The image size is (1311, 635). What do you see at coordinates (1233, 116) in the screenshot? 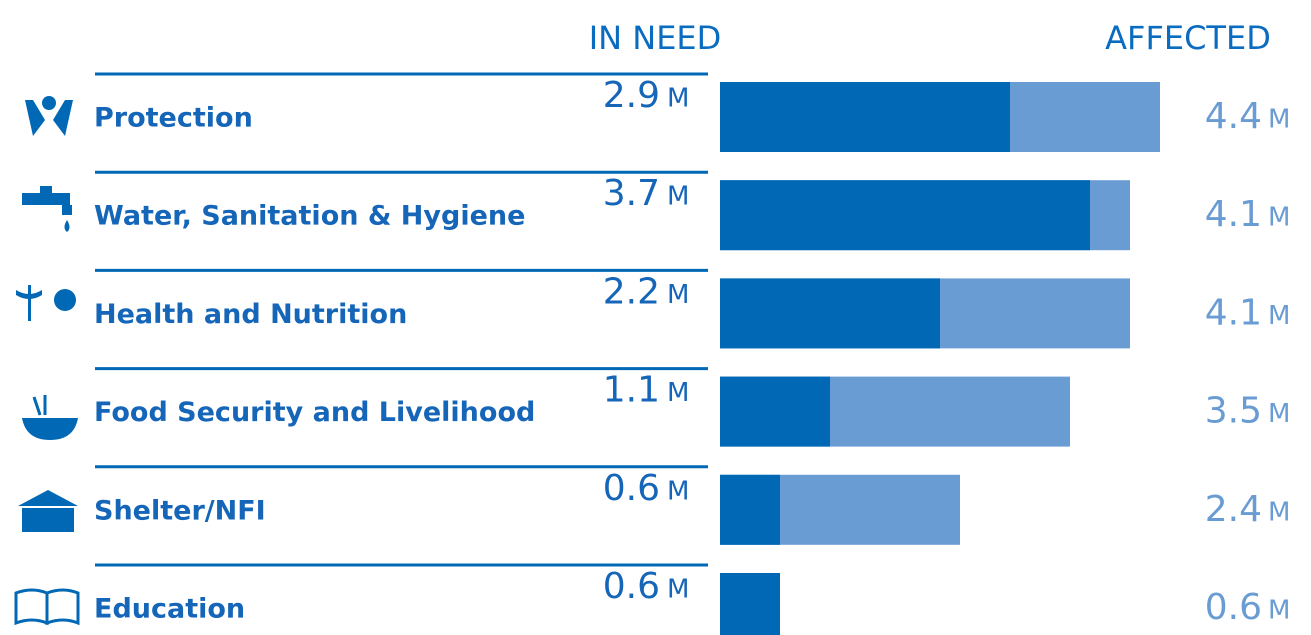
I see `affected-value: 4.4` at bounding box center [1233, 116].